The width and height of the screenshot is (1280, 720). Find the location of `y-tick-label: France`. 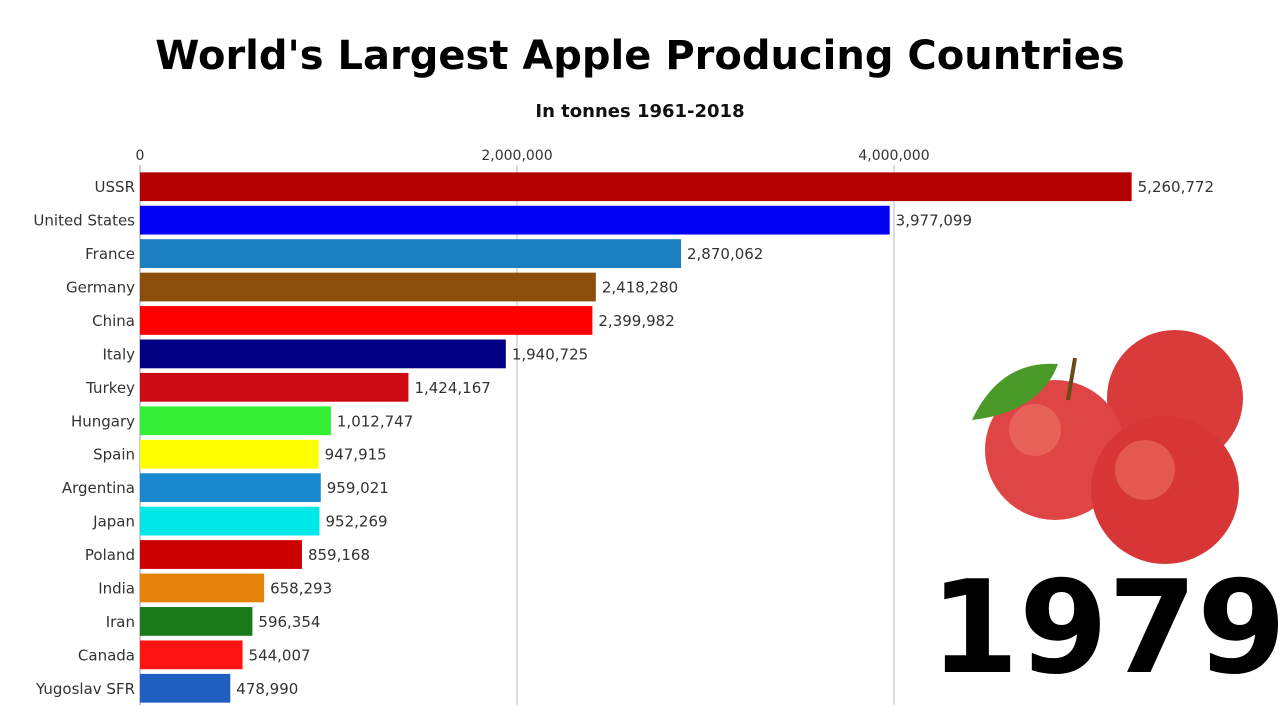

y-tick-label: France is located at coordinates (110, 254).